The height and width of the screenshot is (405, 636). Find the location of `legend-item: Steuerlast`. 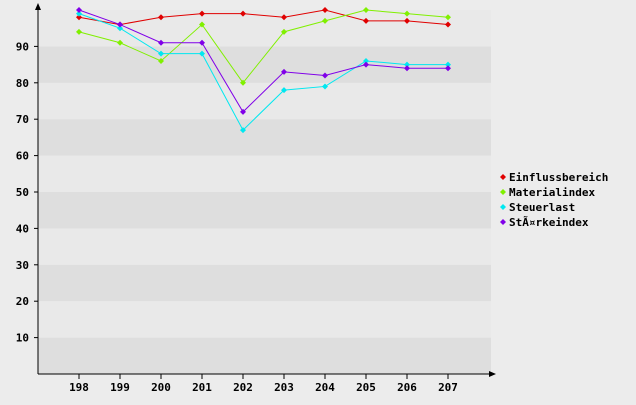

legend-item: Steuerlast is located at coordinates (537, 207).